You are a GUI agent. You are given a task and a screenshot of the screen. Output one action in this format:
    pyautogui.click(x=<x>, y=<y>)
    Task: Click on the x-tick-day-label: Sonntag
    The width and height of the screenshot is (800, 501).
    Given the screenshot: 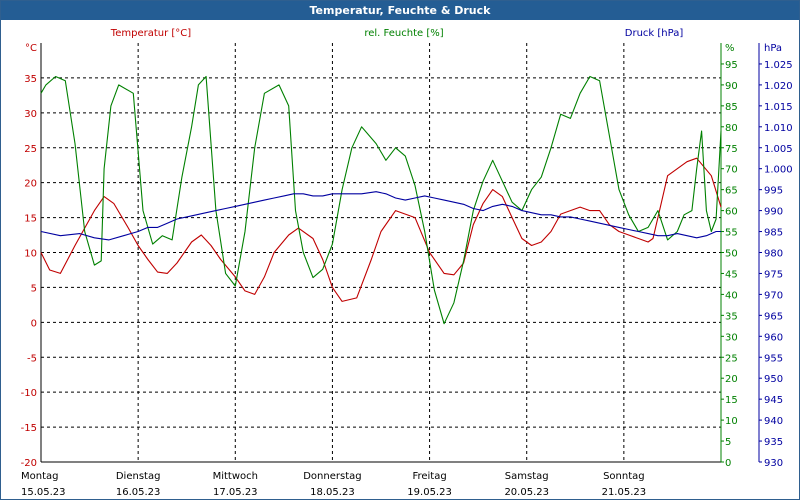 What is the action you would take?
    pyautogui.click(x=624, y=476)
    